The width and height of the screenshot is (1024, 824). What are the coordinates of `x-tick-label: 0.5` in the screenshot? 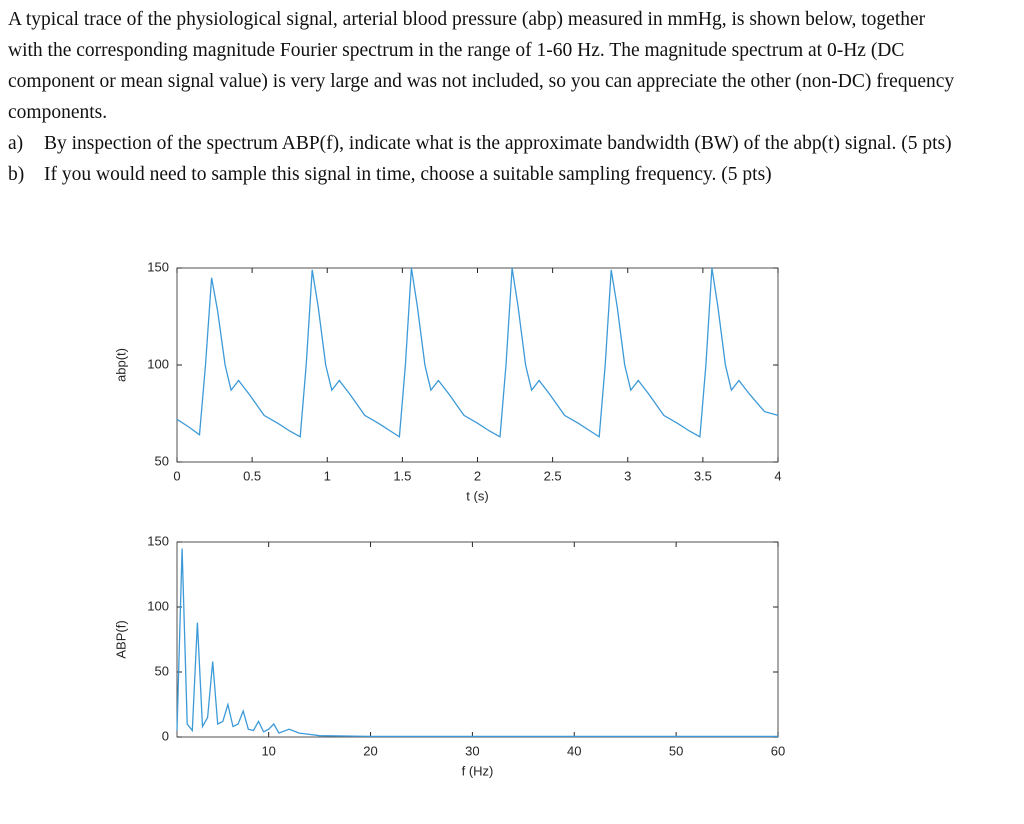 It's located at (252, 475).